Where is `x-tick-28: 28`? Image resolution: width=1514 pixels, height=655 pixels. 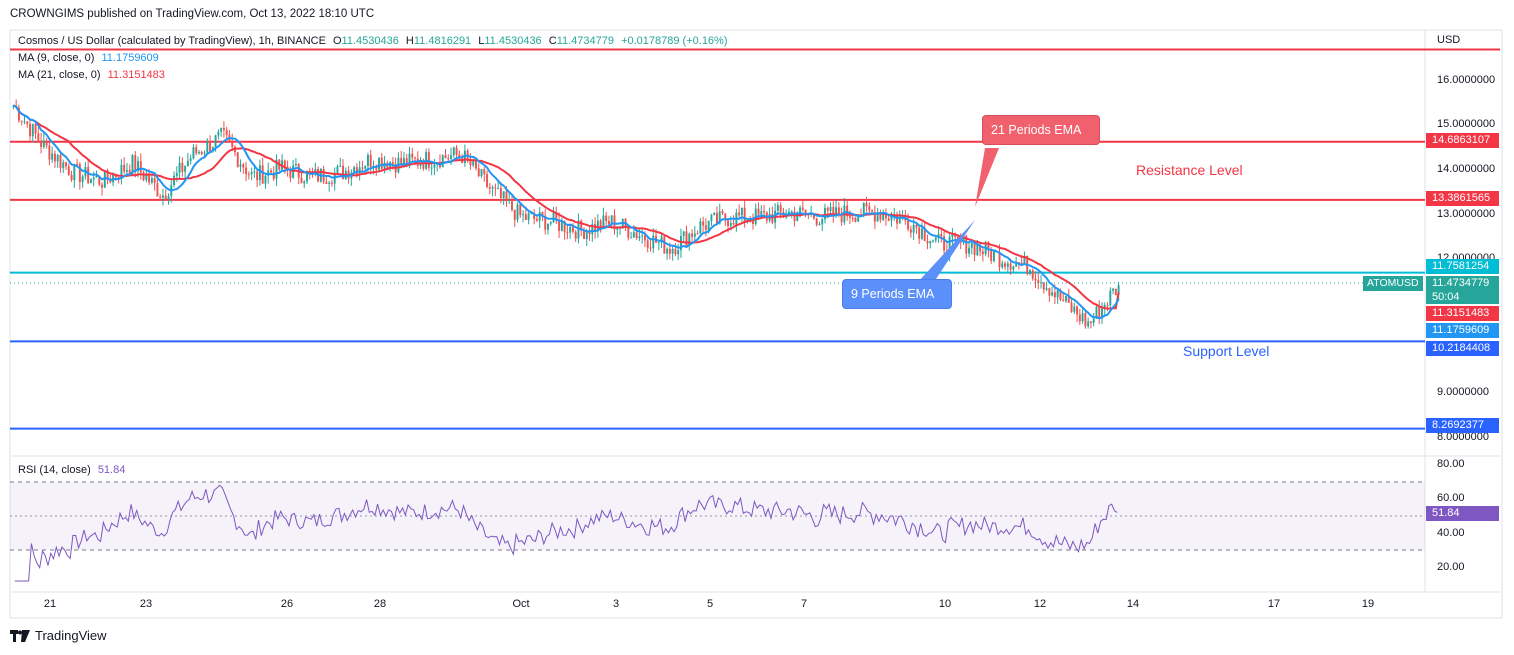 x-tick-28: 28 is located at coordinates (380, 604).